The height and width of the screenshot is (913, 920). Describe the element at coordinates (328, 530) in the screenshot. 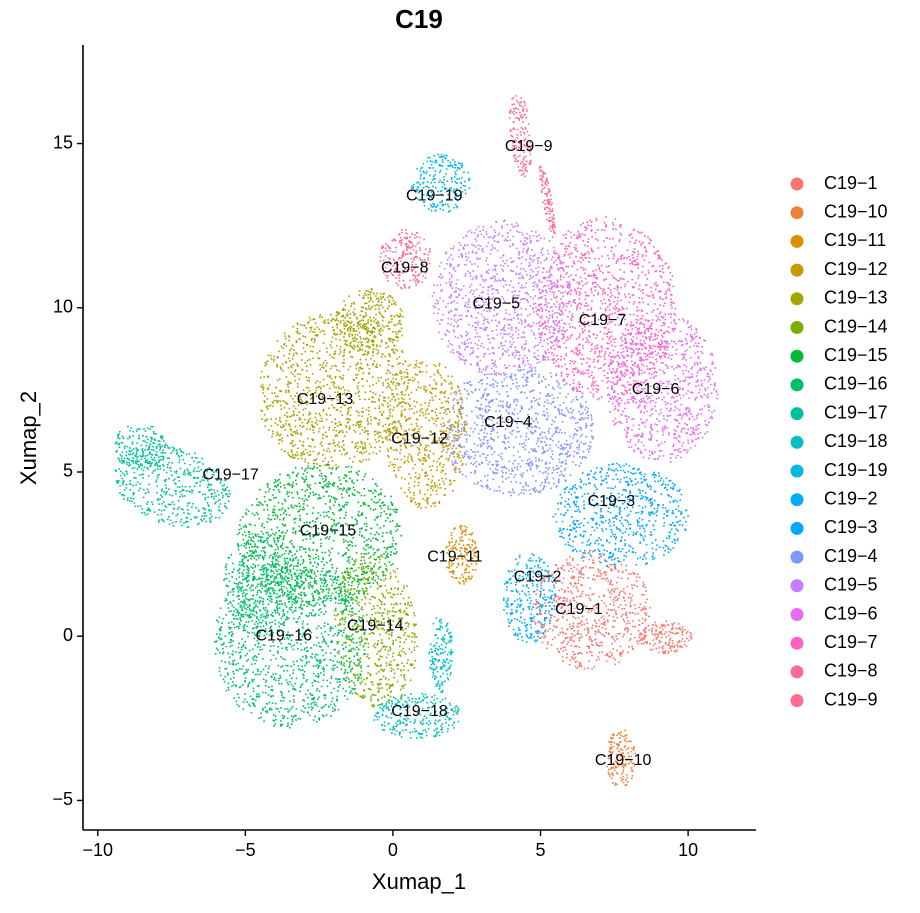

I see `cluster-label: C19−15` at that location.